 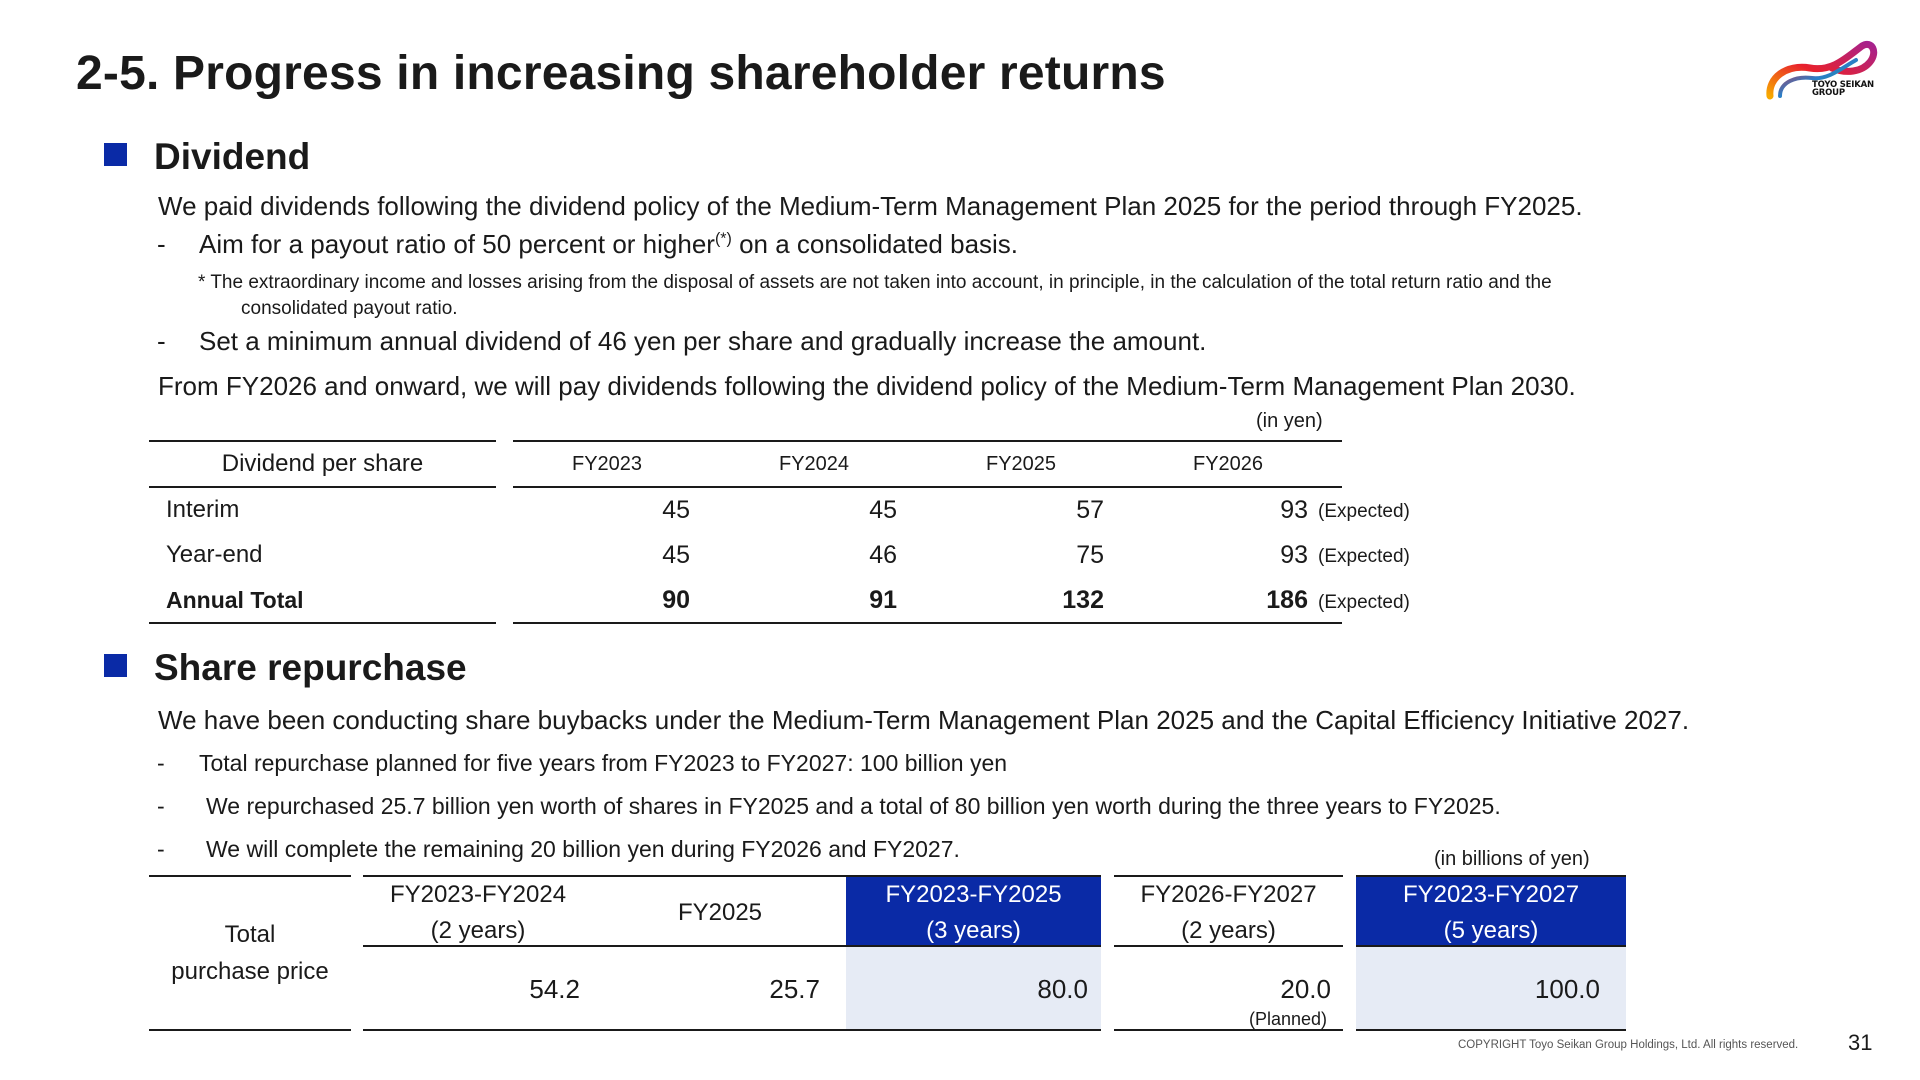 What do you see at coordinates (1567, 989) in the screenshot?
I see `table-cell-value: 100.0` at bounding box center [1567, 989].